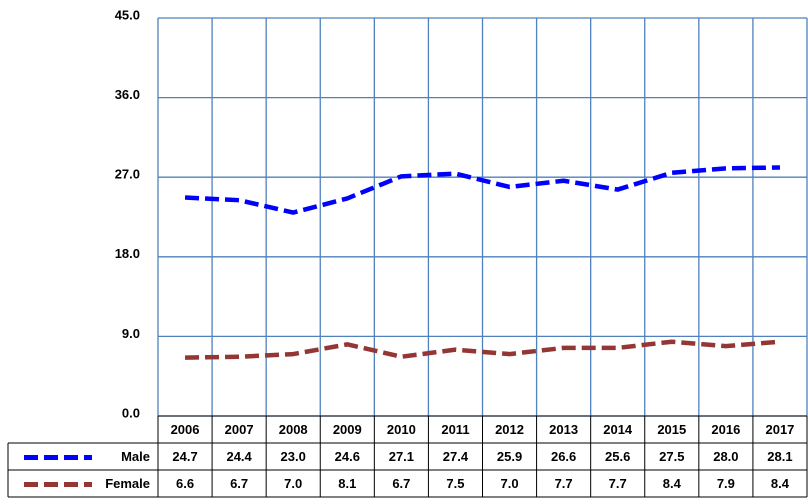 This screenshot has height=504, width=808. What do you see at coordinates (135, 456) in the screenshot?
I see `legend-label: Male` at bounding box center [135, 456].